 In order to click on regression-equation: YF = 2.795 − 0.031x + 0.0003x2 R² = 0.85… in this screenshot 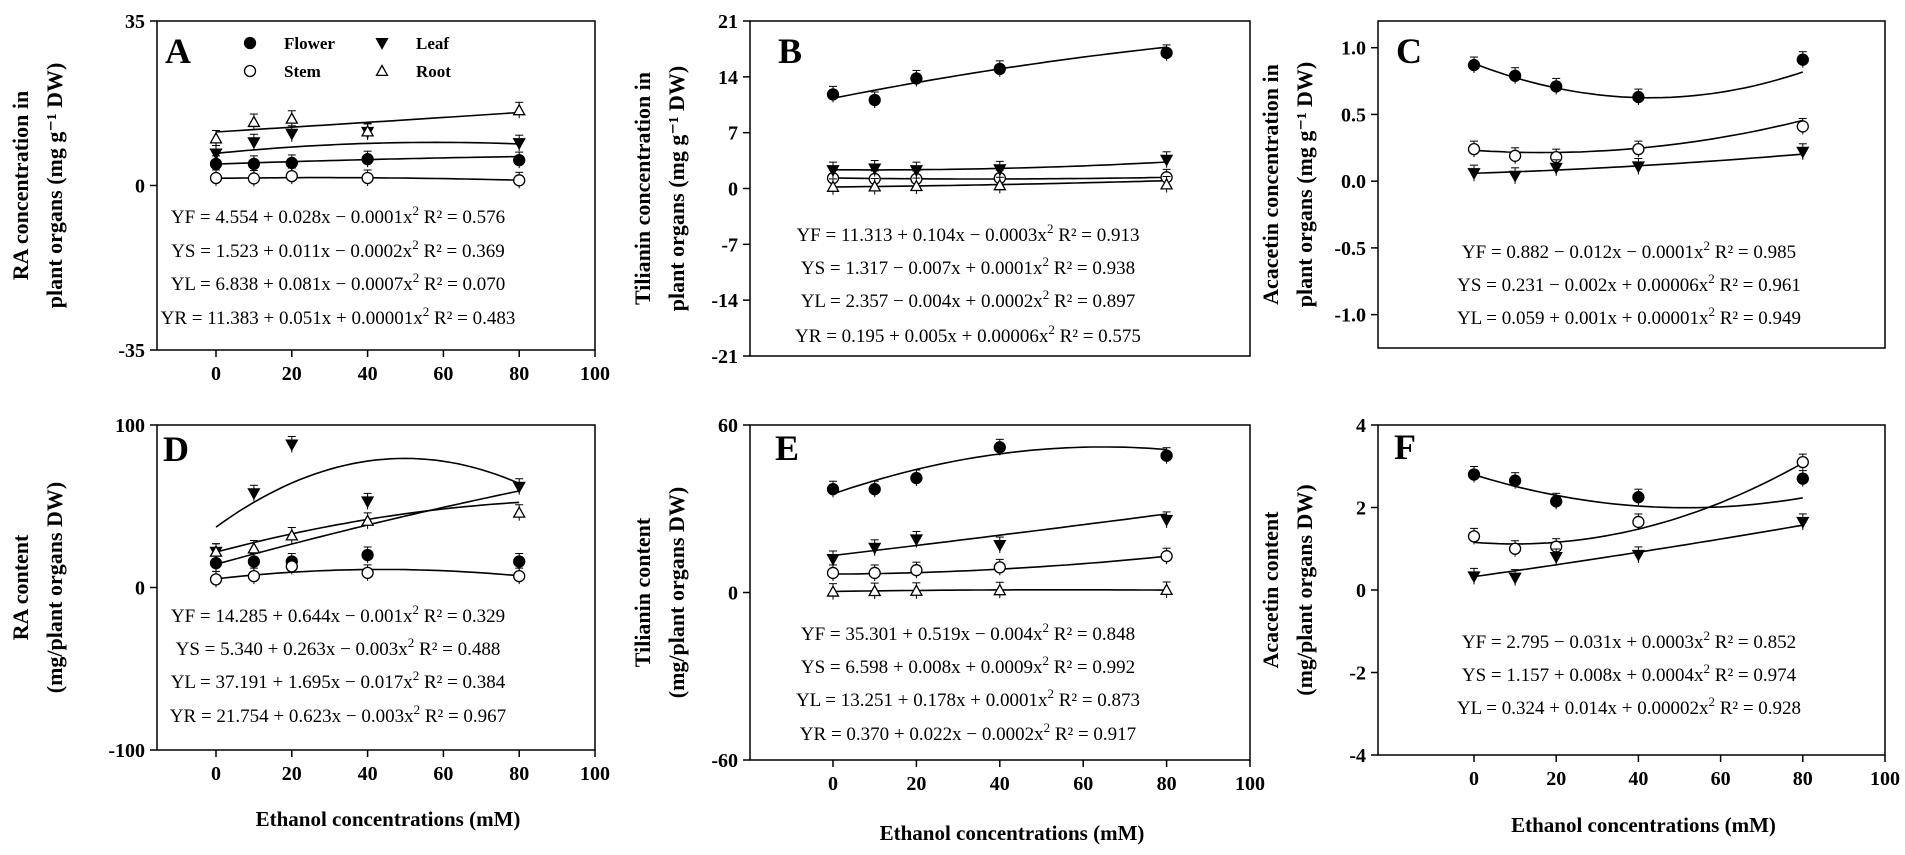, I will do `click(1629, 640)`.